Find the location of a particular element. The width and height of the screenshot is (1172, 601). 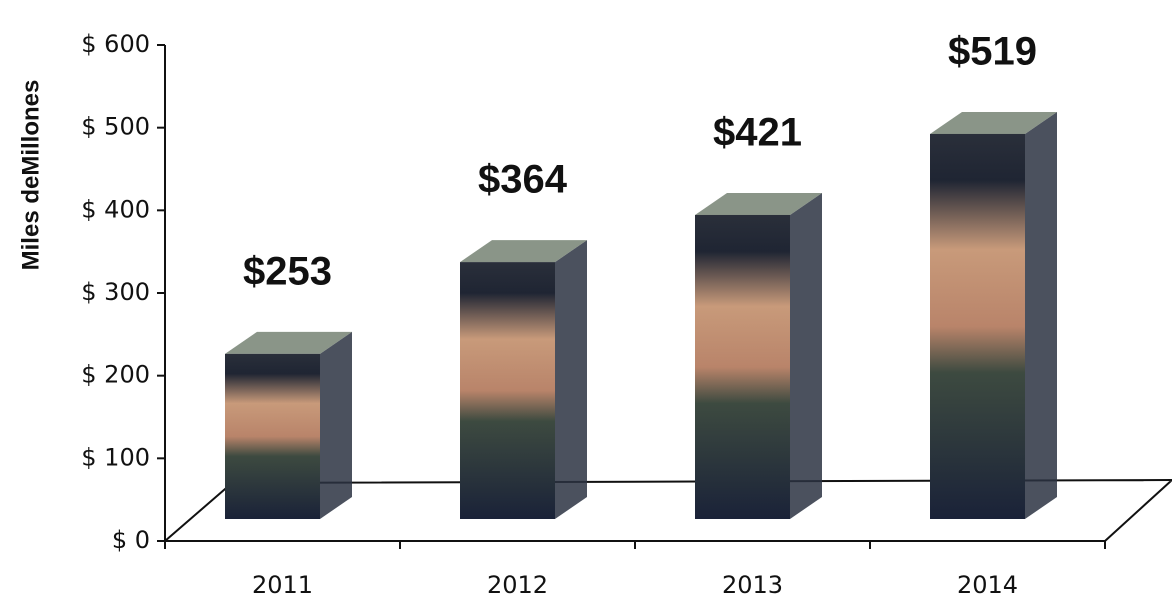

floor is located at coordinates (667, 510).